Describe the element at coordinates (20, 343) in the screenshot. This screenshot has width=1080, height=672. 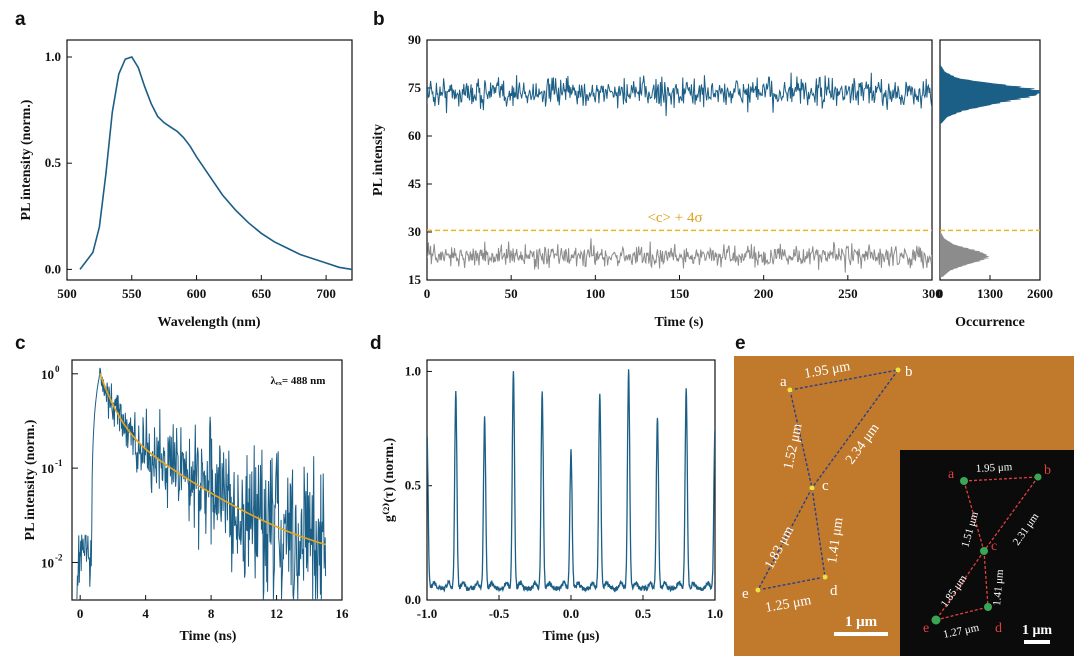
I see `panel-label-c: c` at that location.